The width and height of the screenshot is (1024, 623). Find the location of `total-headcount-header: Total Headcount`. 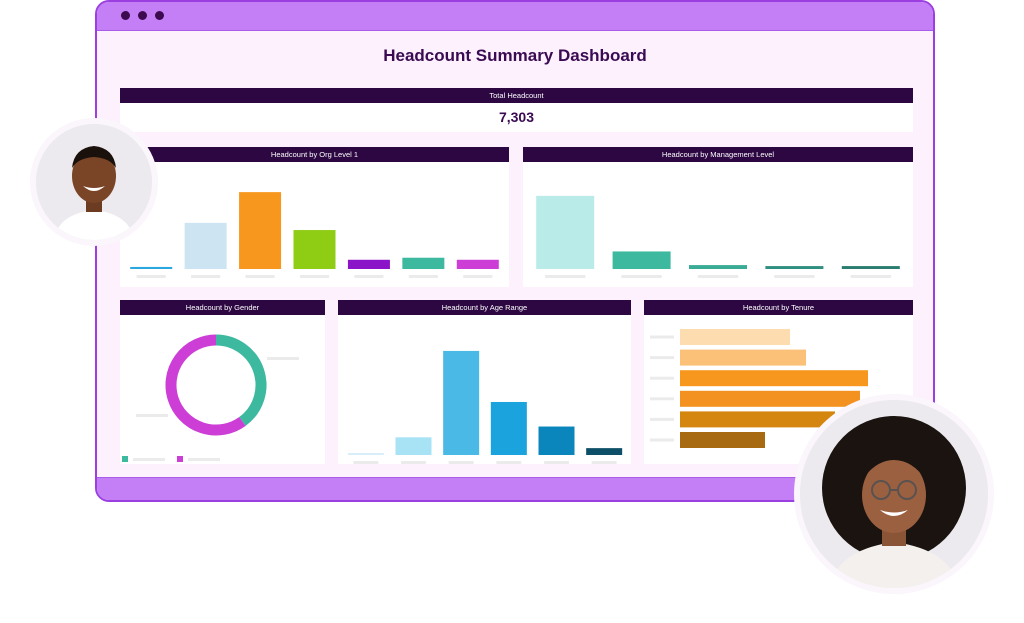

total-headcount-header: Total Headcount is located at coordinates (516, 95).